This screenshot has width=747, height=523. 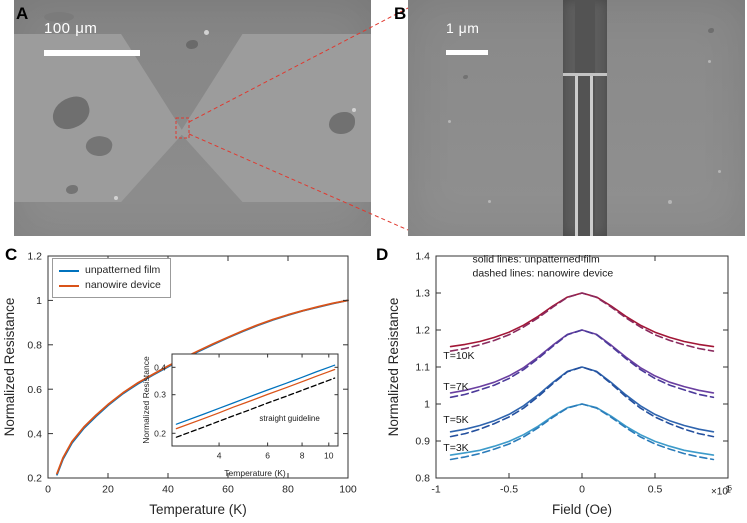 I want to click on svg-text: -1, so click(x=435, y=490).